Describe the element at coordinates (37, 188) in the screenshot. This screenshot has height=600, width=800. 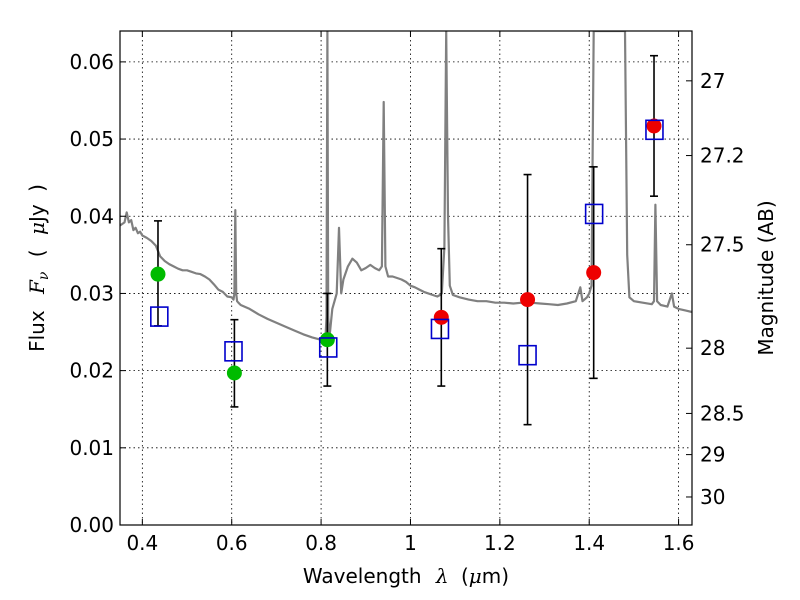
I see `y-axis-paren-close: )` at that location.